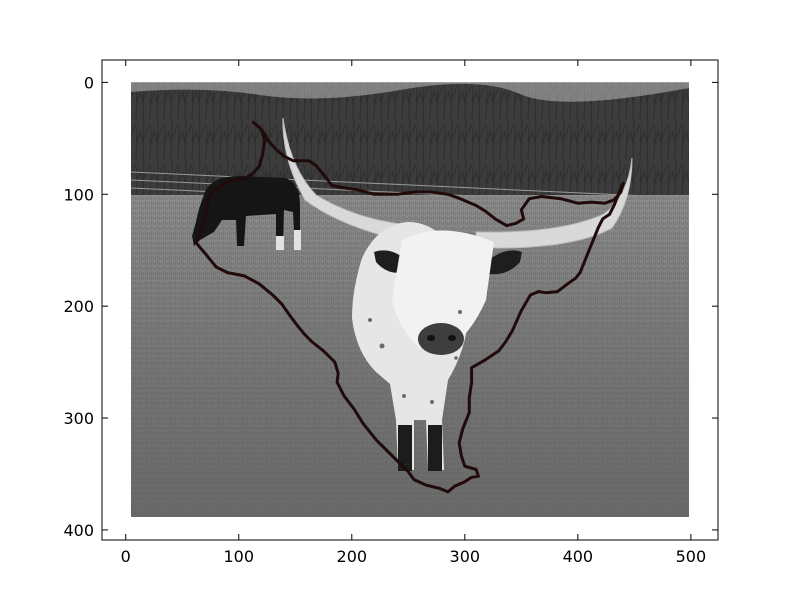  Describe the element at coordinates (352, 556) in the screenshot. I see `x-tick-label: 200` at that location.